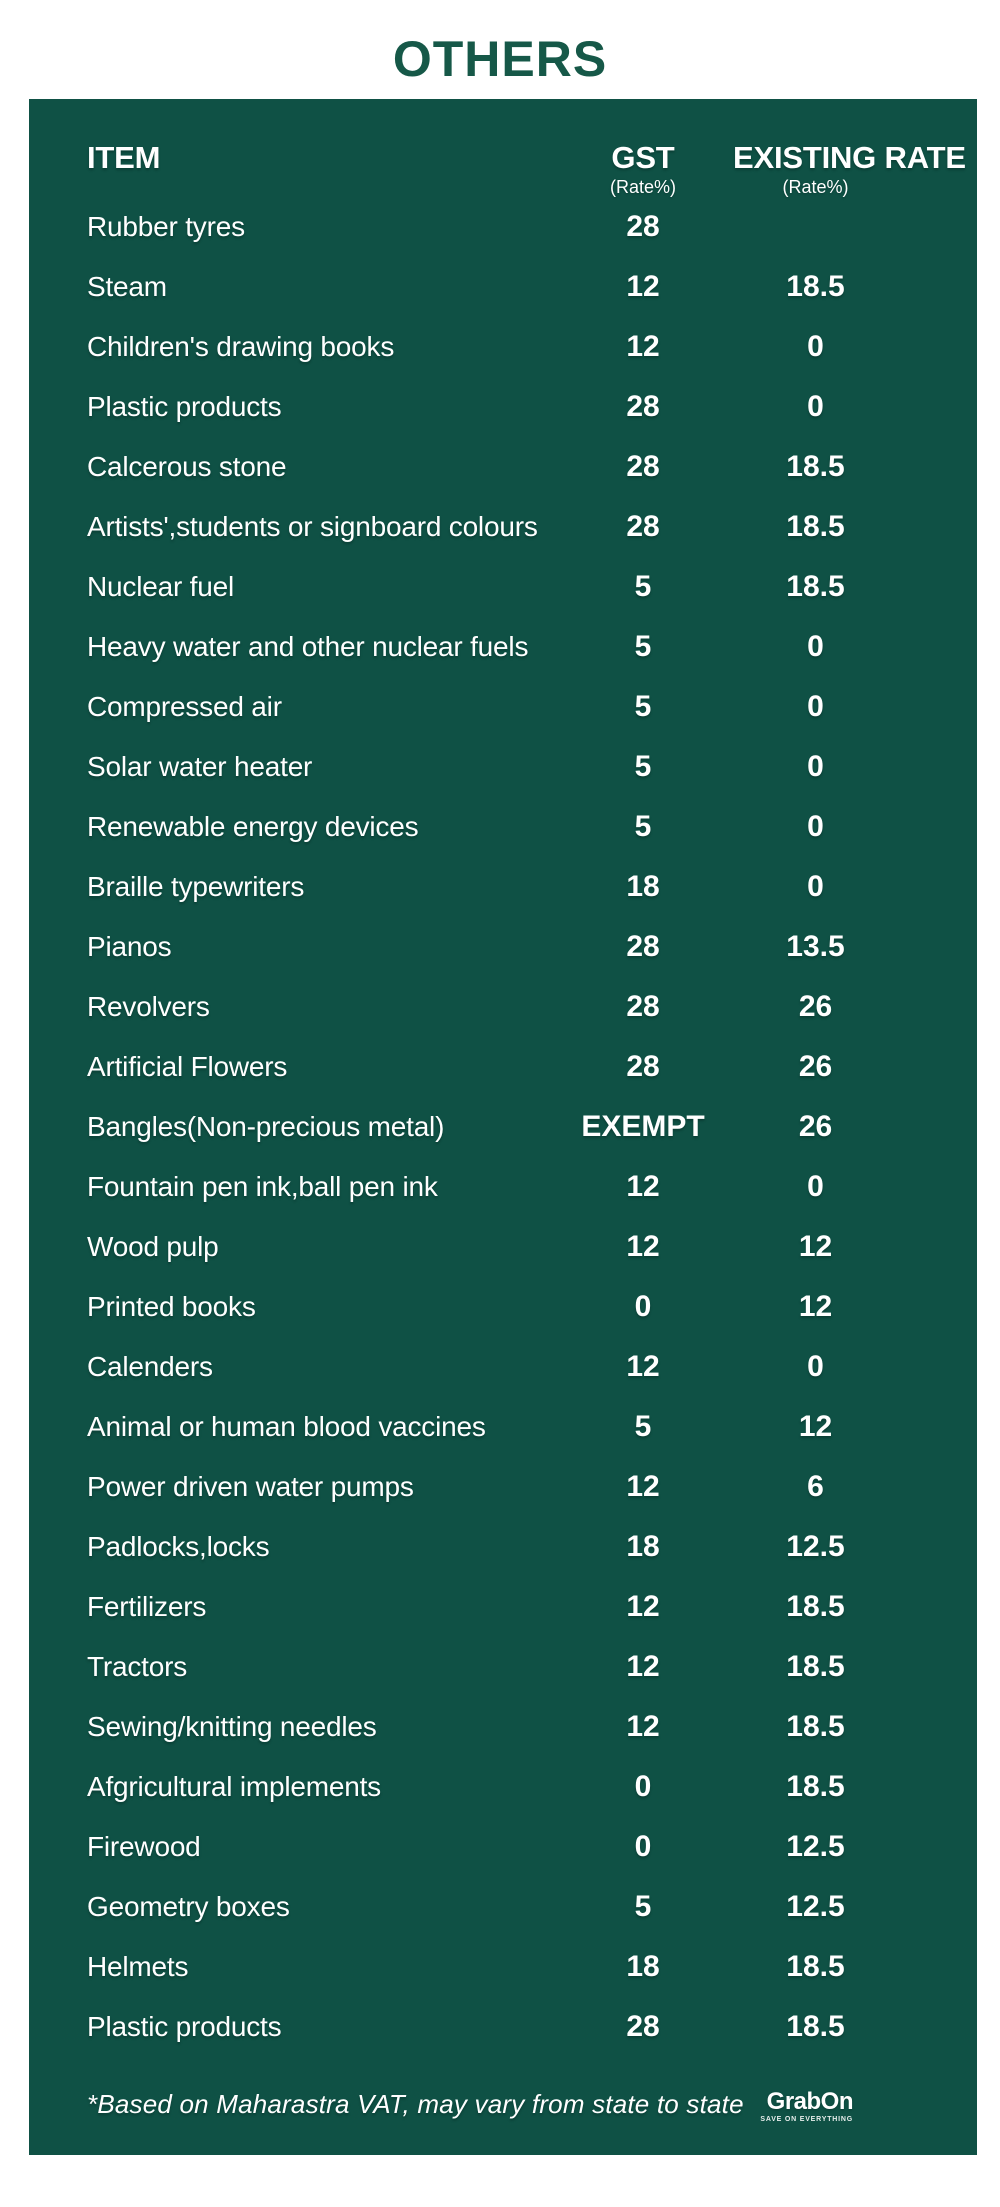 The height and width of the screenshot is (2207, 1000). What do you see at coordinates (643, 1126) in the screenshot?
I see `gst-rate-value: EXEMPT` at bounding box center [643, 1126].